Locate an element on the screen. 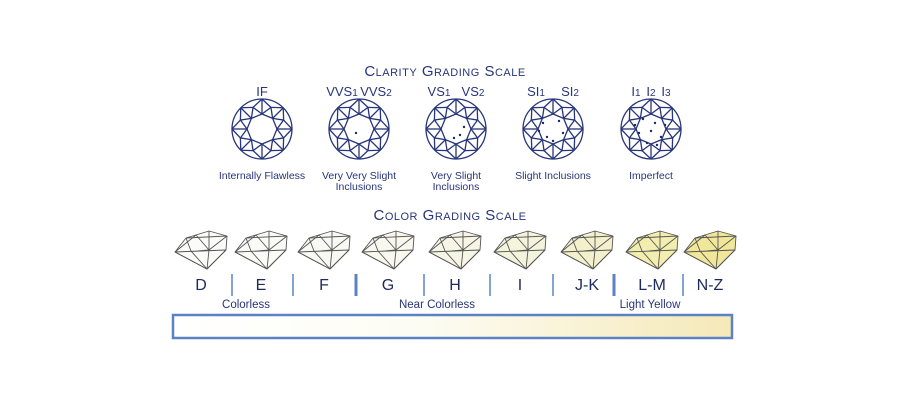 Image resolution: width=900 pixels, height=400 pixels. clarity-title: Clarity Grading Scale is located at coordinates (444, 71).